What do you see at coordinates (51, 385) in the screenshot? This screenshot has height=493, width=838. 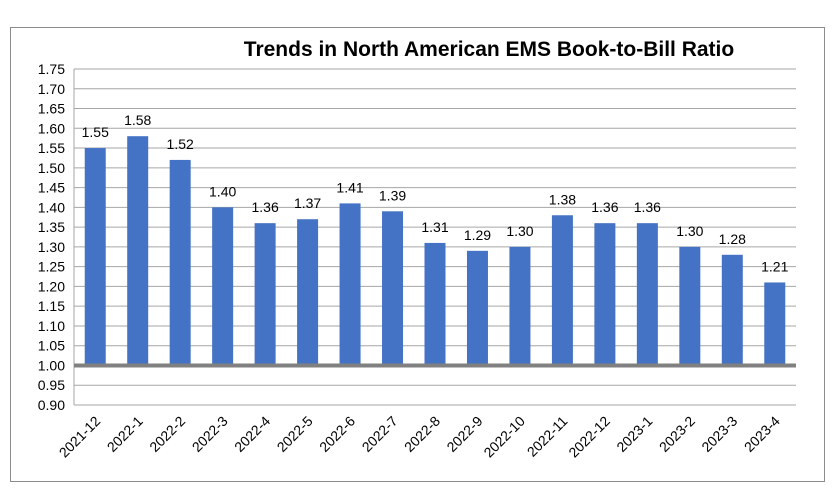 I see `y-tick-label: 0.95` at bounding box center [51, 385].